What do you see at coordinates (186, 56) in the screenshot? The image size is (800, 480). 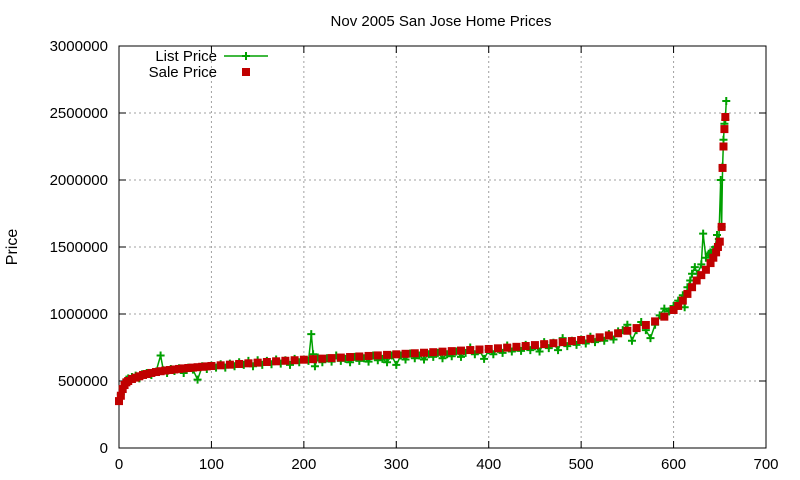 I see `legend-label: List Price` at bounding box center [186, 56].